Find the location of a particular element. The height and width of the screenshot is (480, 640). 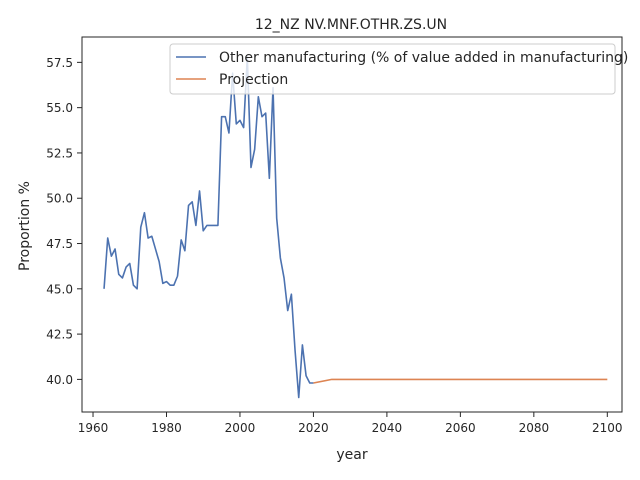

y-tick-label: 47.5 is located at coordinates (59, 244).